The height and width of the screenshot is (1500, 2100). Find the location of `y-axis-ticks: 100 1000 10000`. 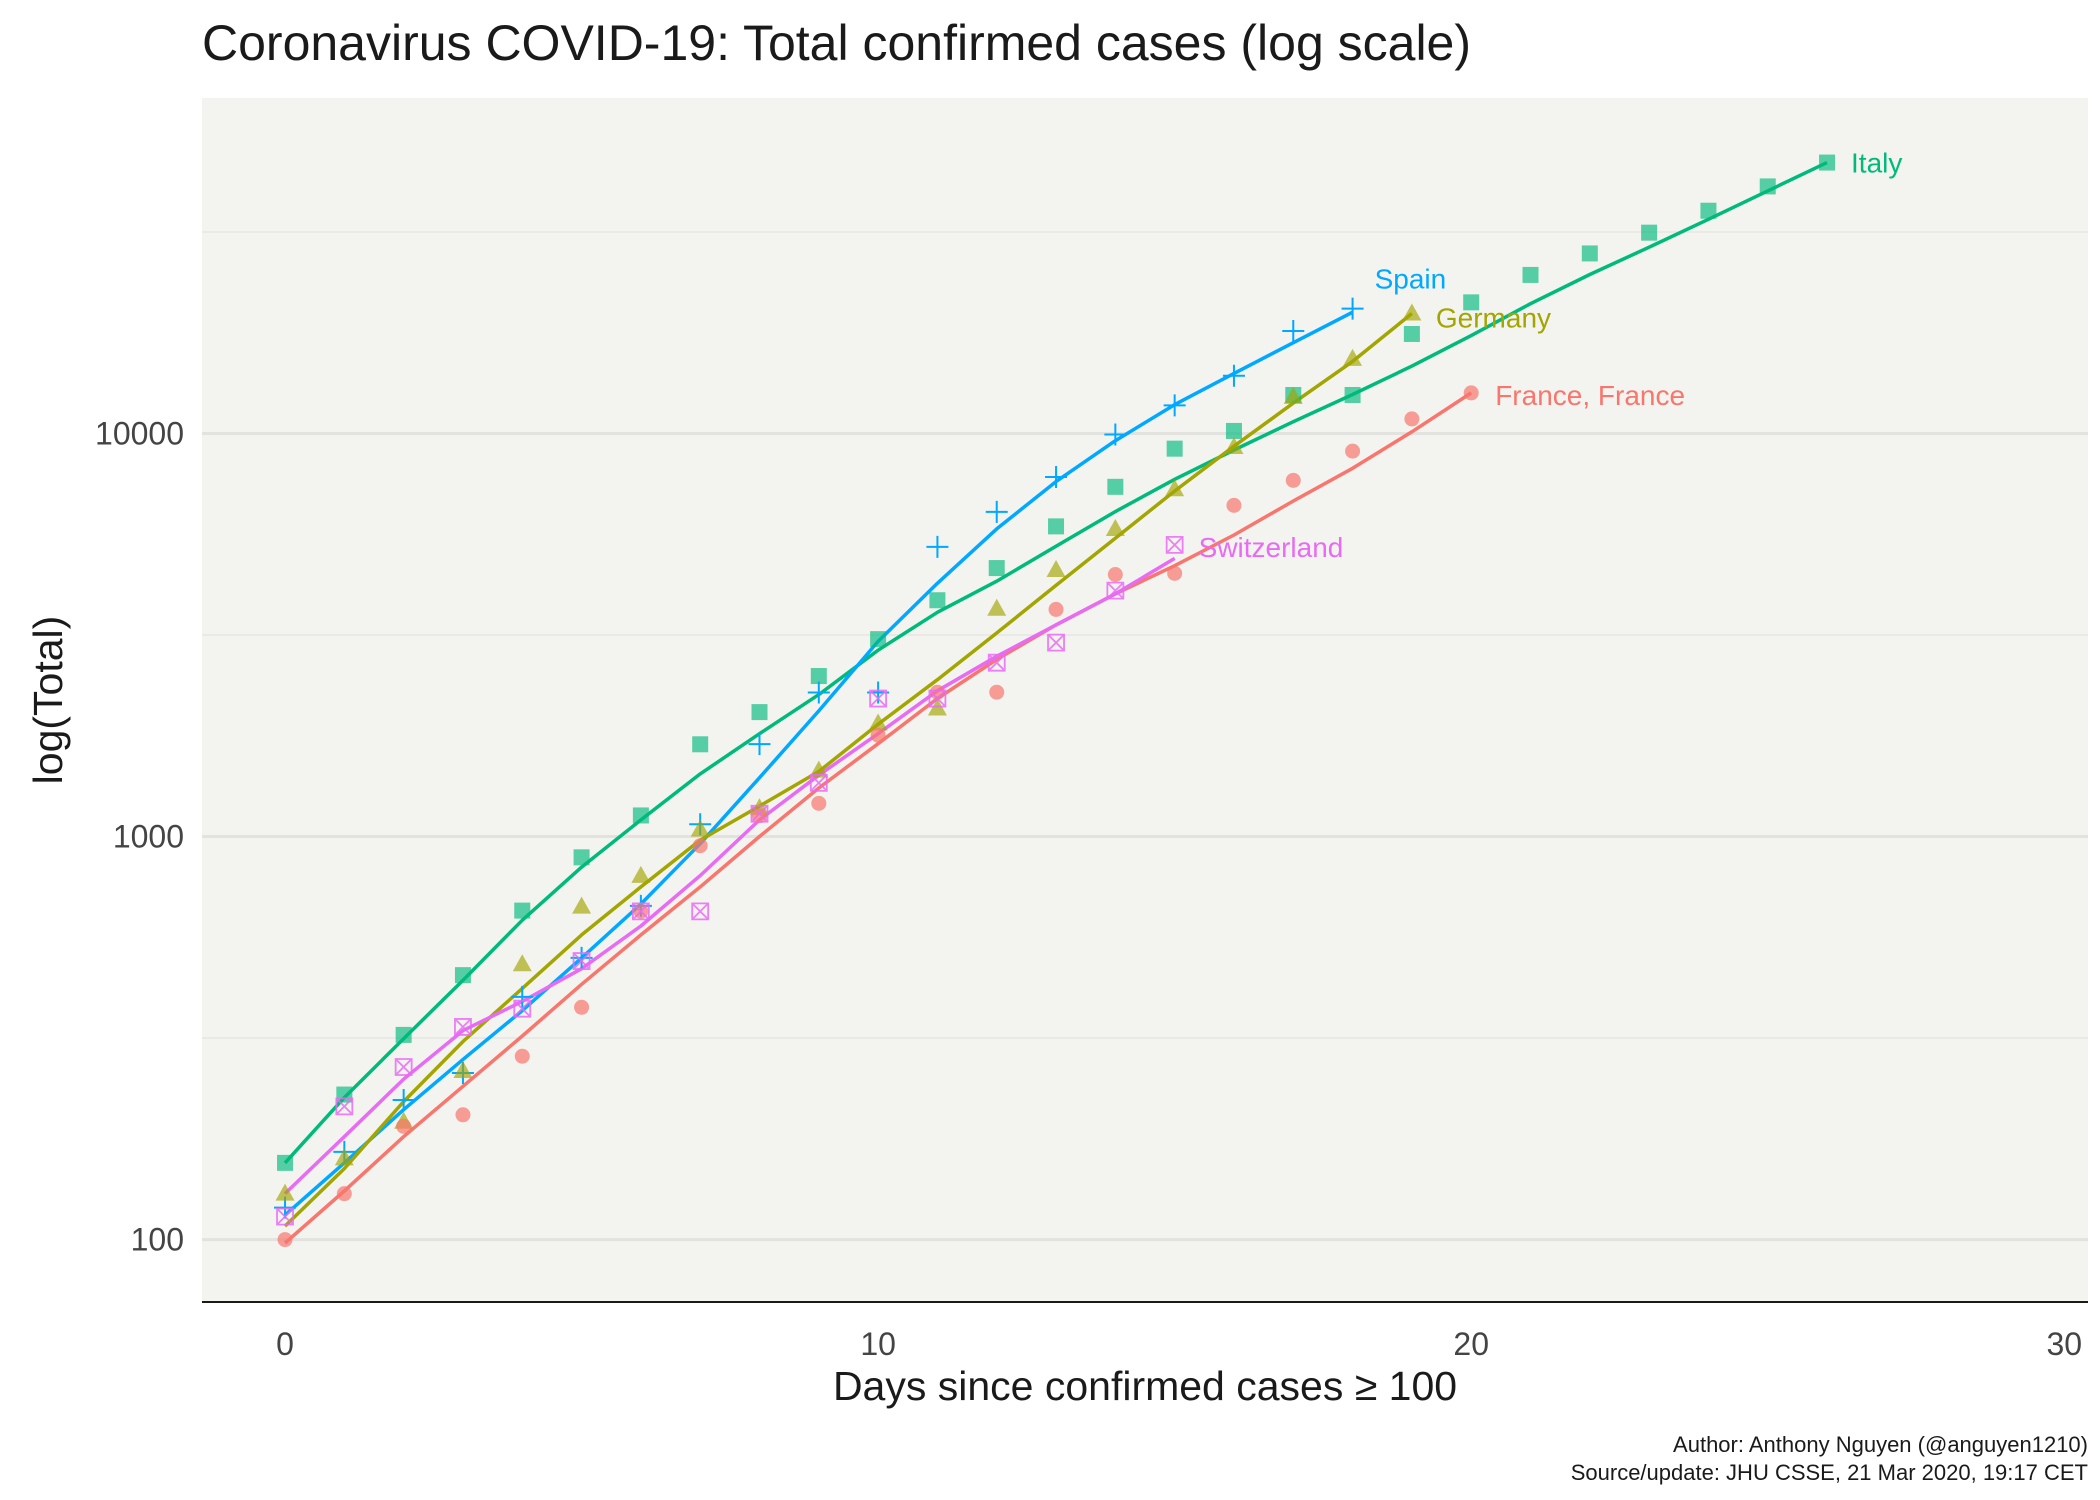

y-axis-ticks: 100 1000 10000 is located at coordinates (139, 837).